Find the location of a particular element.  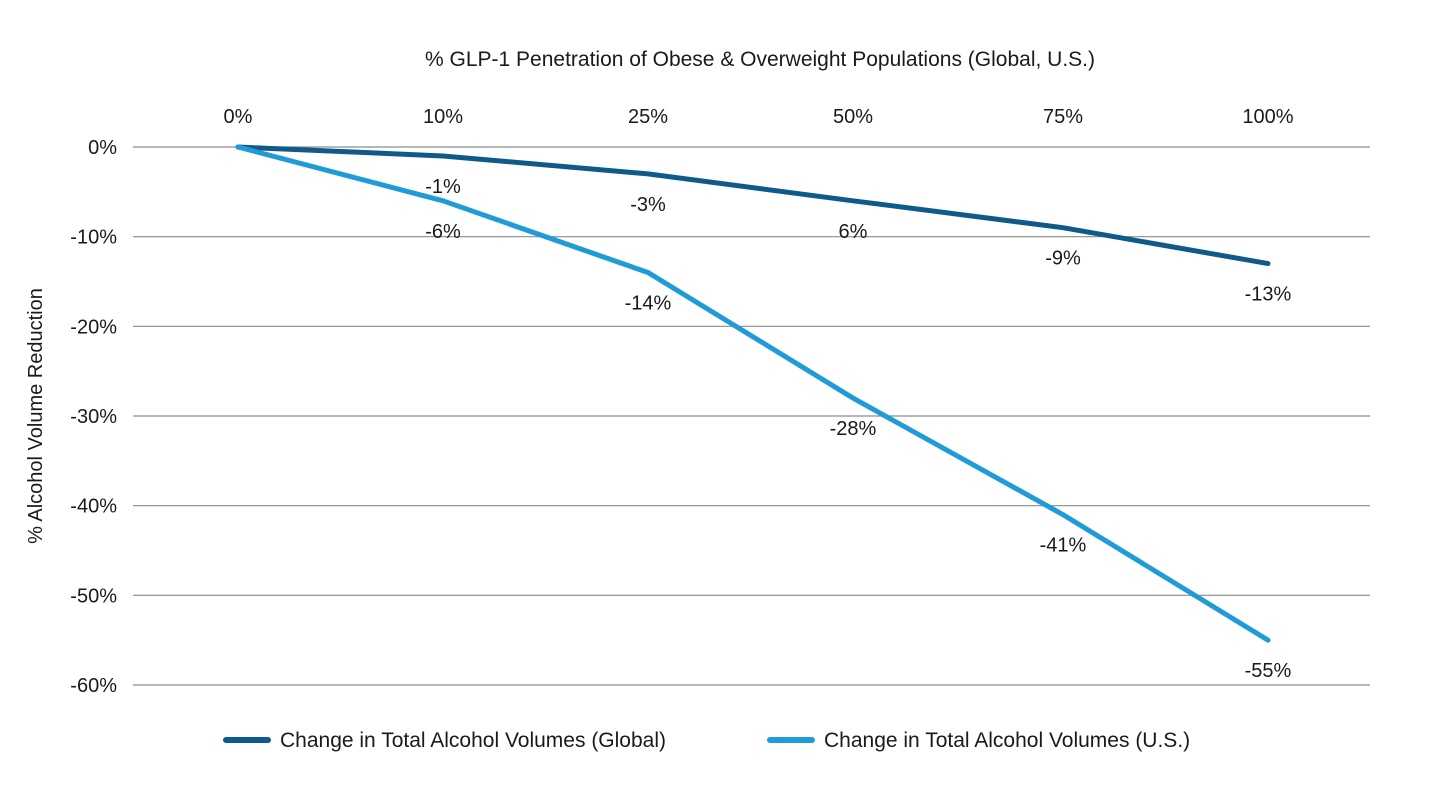

x-tick-label: 0% is located at coordinates (238, 117).